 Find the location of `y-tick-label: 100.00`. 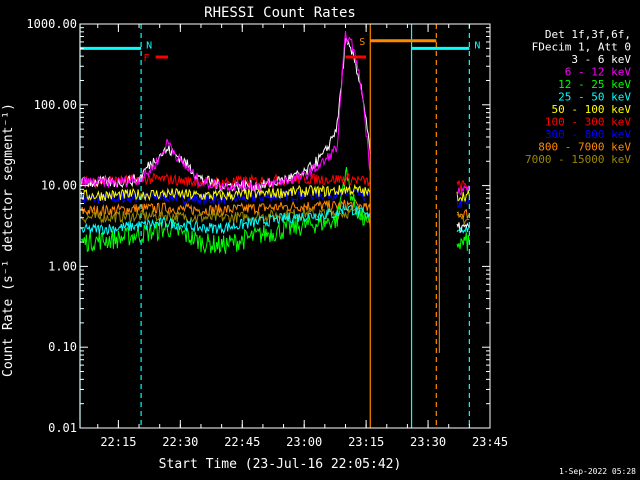

y-tick-label: 100.00 is located at coordinates (55, 105).